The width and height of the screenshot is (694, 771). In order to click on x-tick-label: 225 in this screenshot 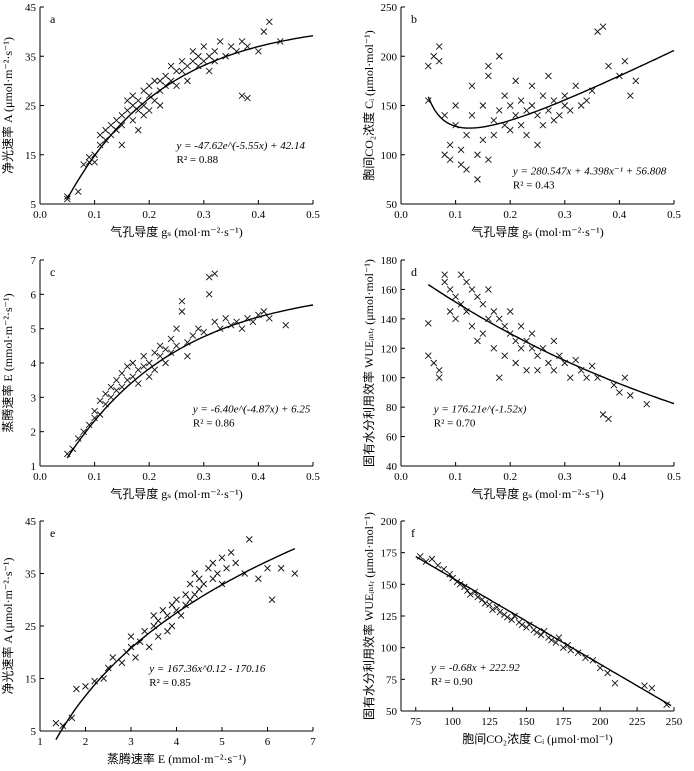, I will do `click(637, 722)`.